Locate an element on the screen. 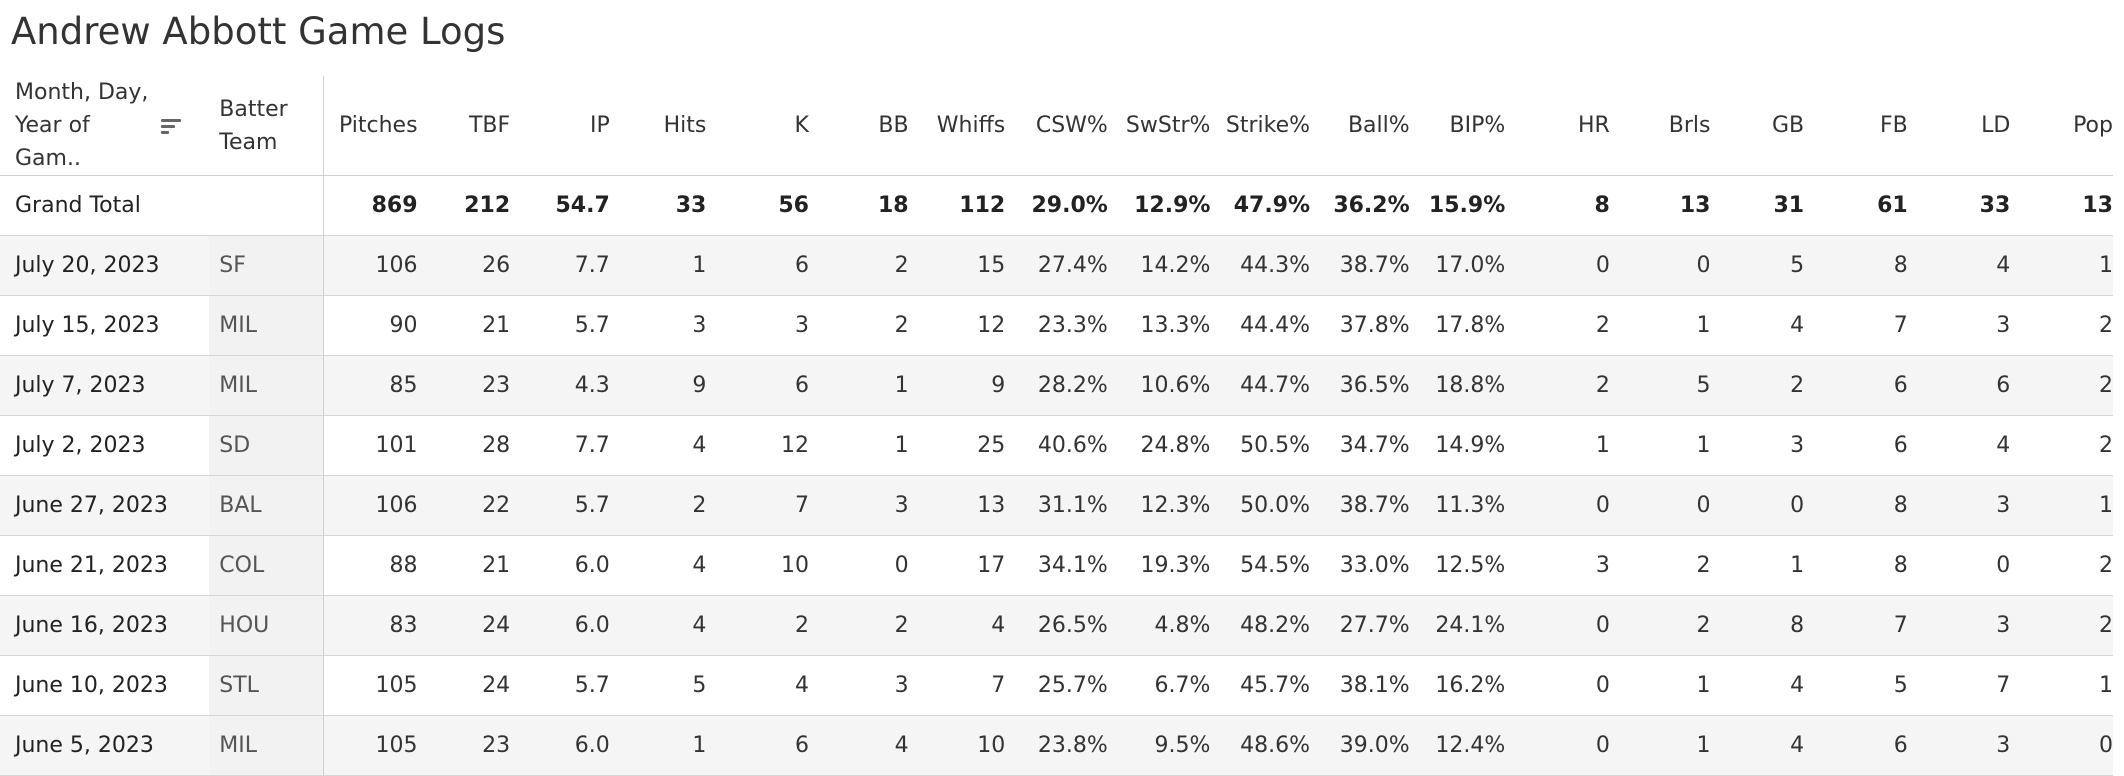  row-stat-cell: 38.1% is located at coordinates (1365, 685).